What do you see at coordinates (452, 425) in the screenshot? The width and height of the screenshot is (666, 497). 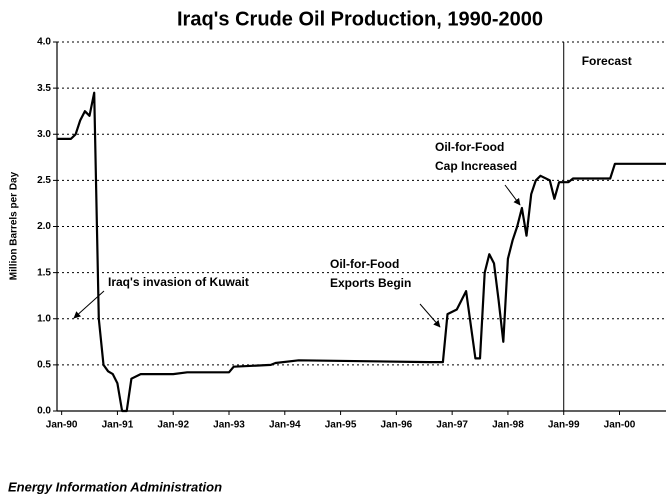 I see `x-tick-label: Jan-97` at bounding box center [452, 425].